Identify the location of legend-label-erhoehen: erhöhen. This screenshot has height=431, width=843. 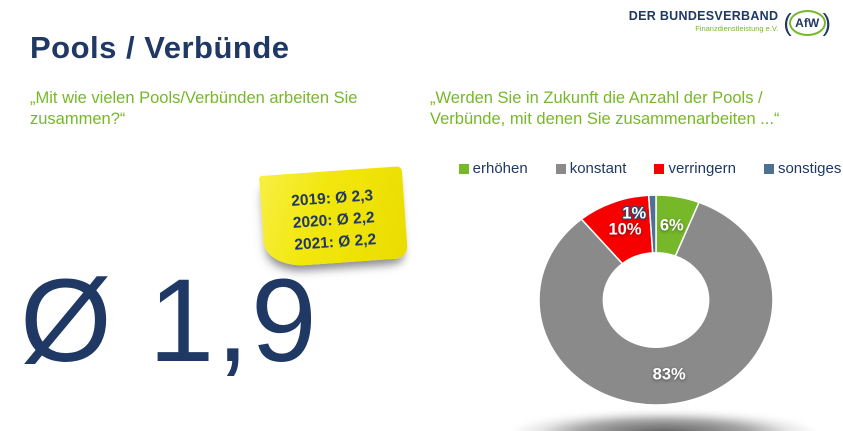
(500, 168).